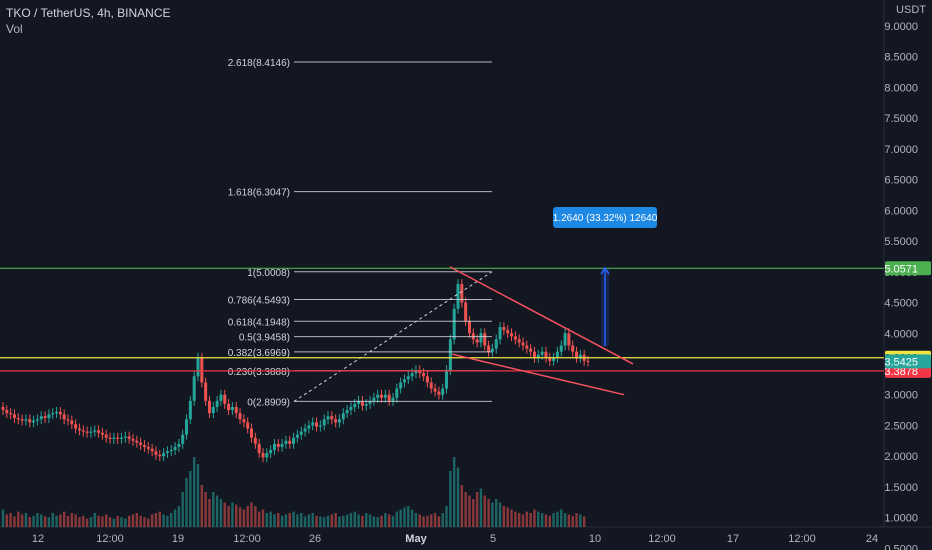 Image resolution: width=932 pixels, height=550 pixels. What do you see at coordinates (259, 63) in the screenshot?
I see `fib-level-label: 2.618(8.4146)` at bounding box center [259, 63].